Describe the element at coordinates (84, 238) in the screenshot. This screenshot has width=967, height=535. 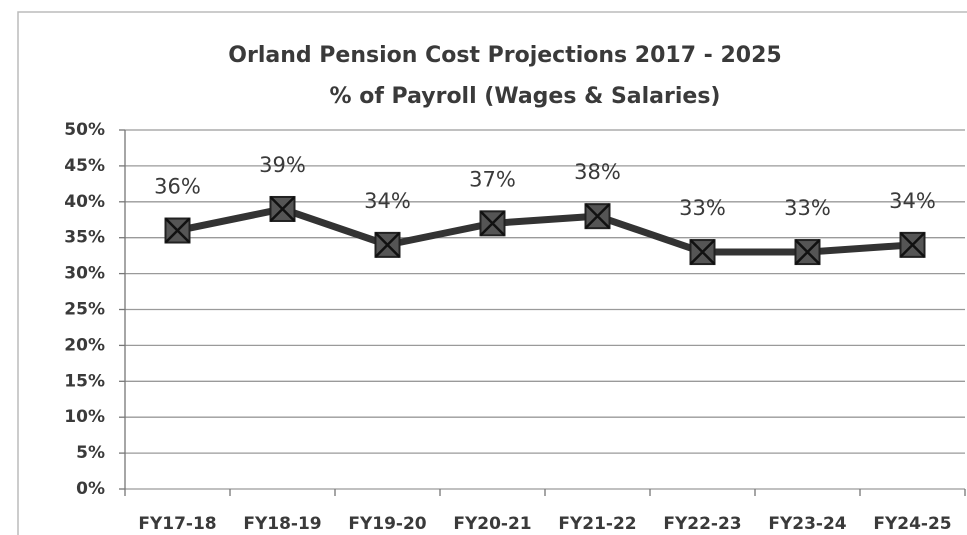
I see `y-tick-label: 35%` at that location.